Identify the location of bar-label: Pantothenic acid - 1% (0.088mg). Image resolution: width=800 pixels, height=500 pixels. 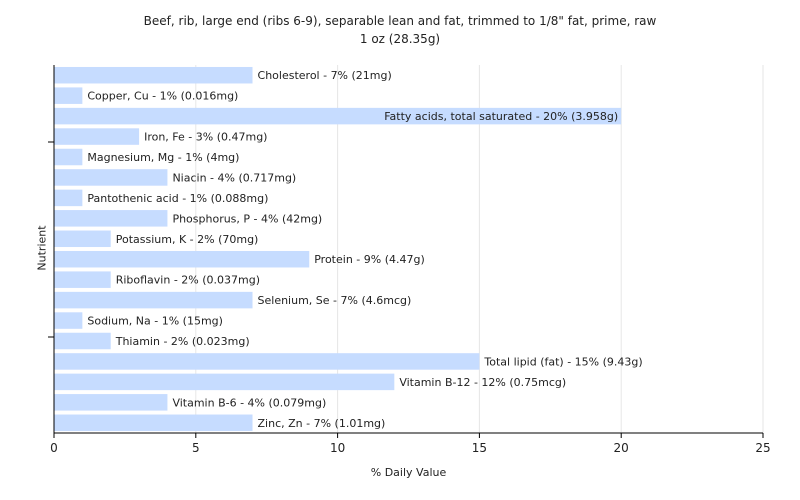
(177, 198).